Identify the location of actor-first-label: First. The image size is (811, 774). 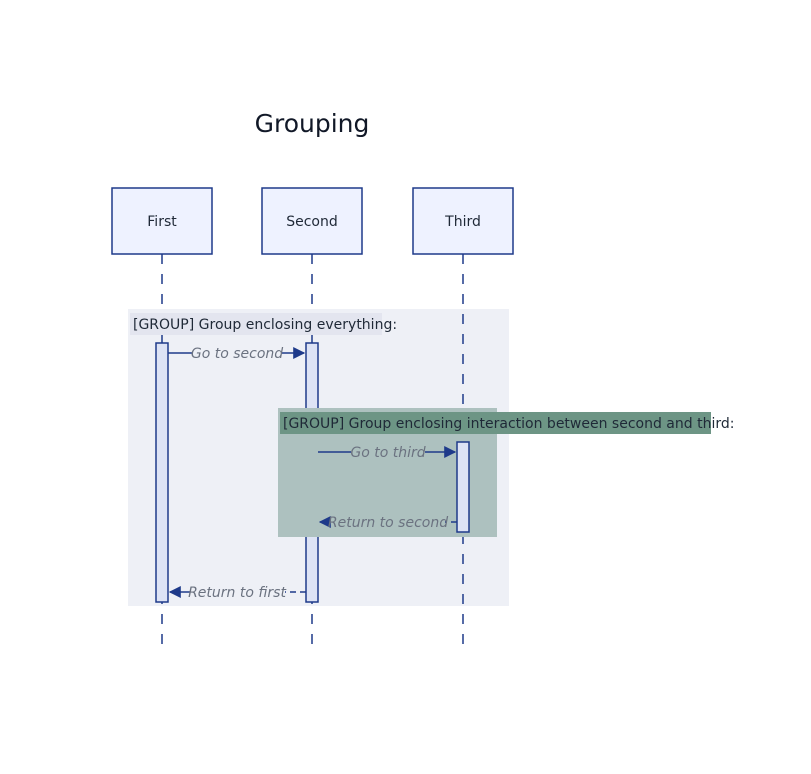
(162, 222).